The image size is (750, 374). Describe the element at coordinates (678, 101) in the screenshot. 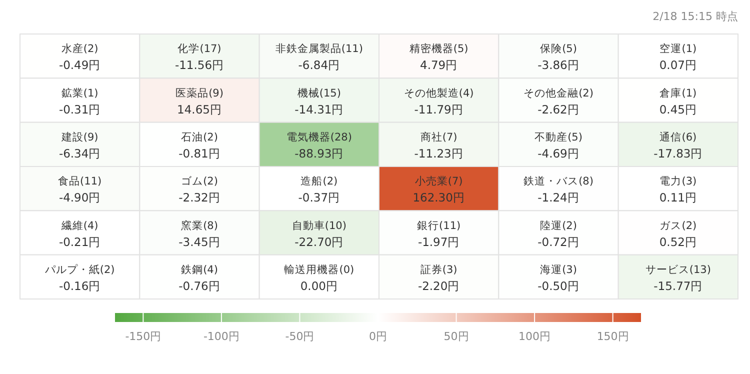

I see `data-label: 倉庫(1) 0.45円` at that location.